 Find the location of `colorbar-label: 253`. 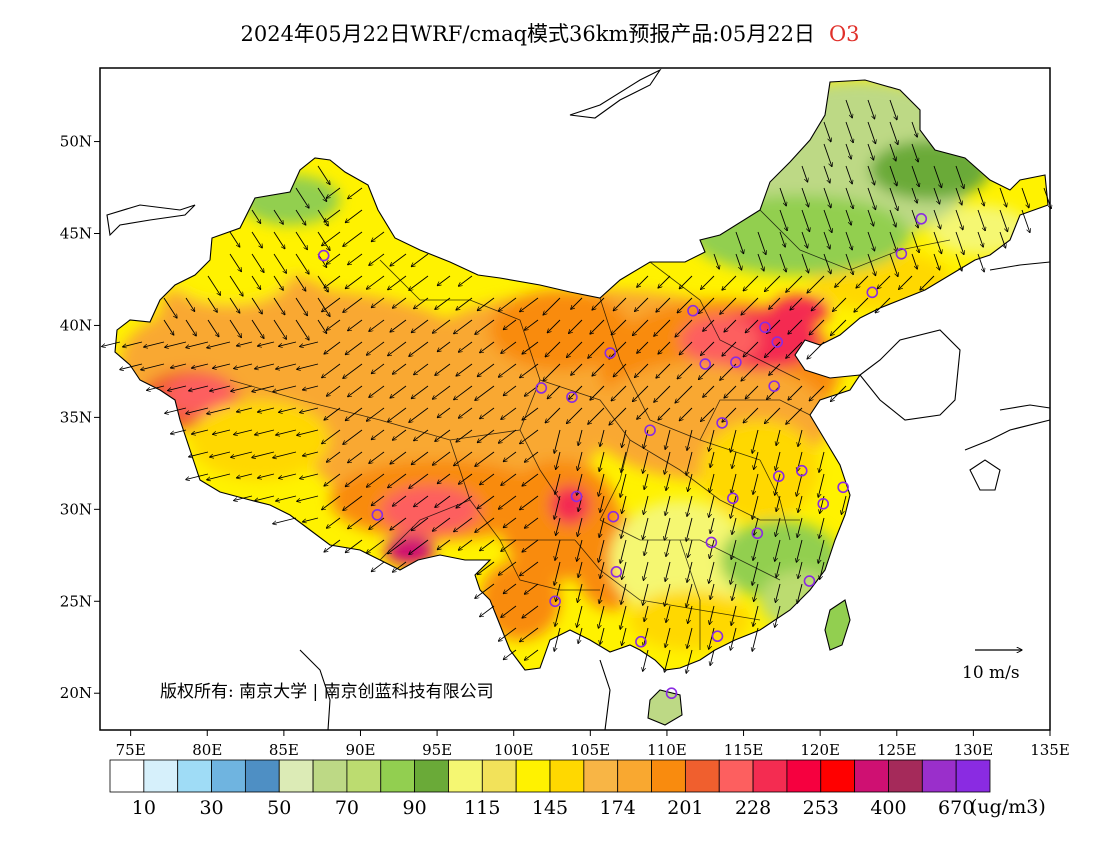

colorbar-label: 253 is located at coordinates (821, 808).